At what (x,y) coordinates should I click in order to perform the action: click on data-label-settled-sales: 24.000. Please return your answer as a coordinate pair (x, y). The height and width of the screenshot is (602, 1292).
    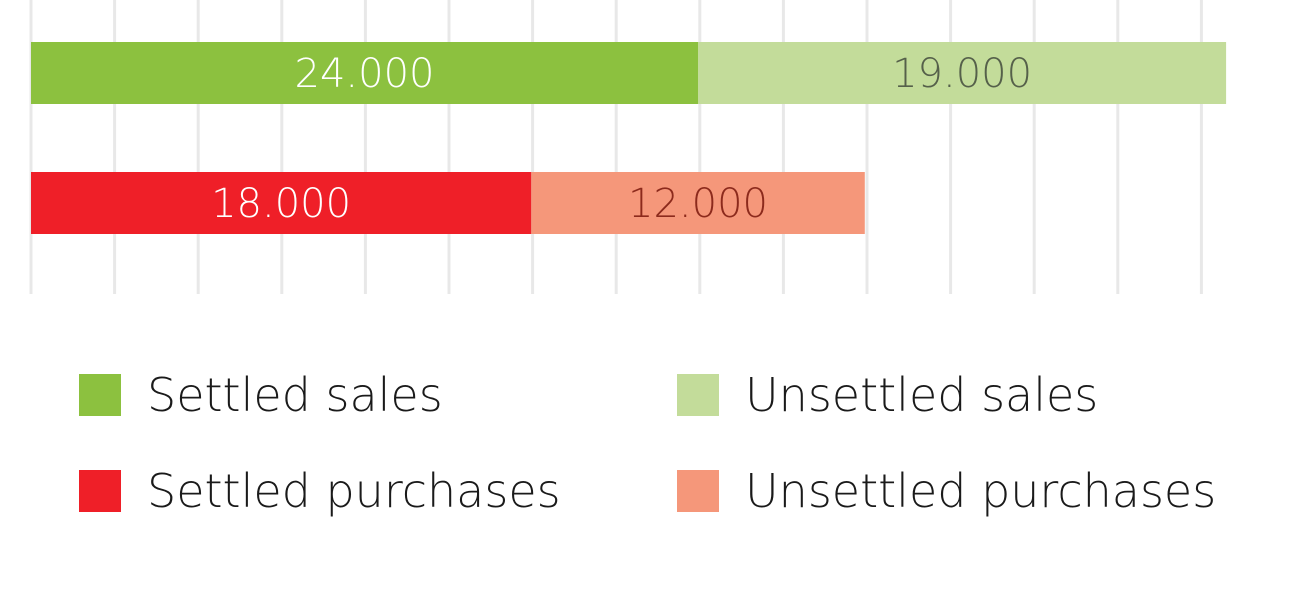
    Looking at the image, I should click on (365, 74).